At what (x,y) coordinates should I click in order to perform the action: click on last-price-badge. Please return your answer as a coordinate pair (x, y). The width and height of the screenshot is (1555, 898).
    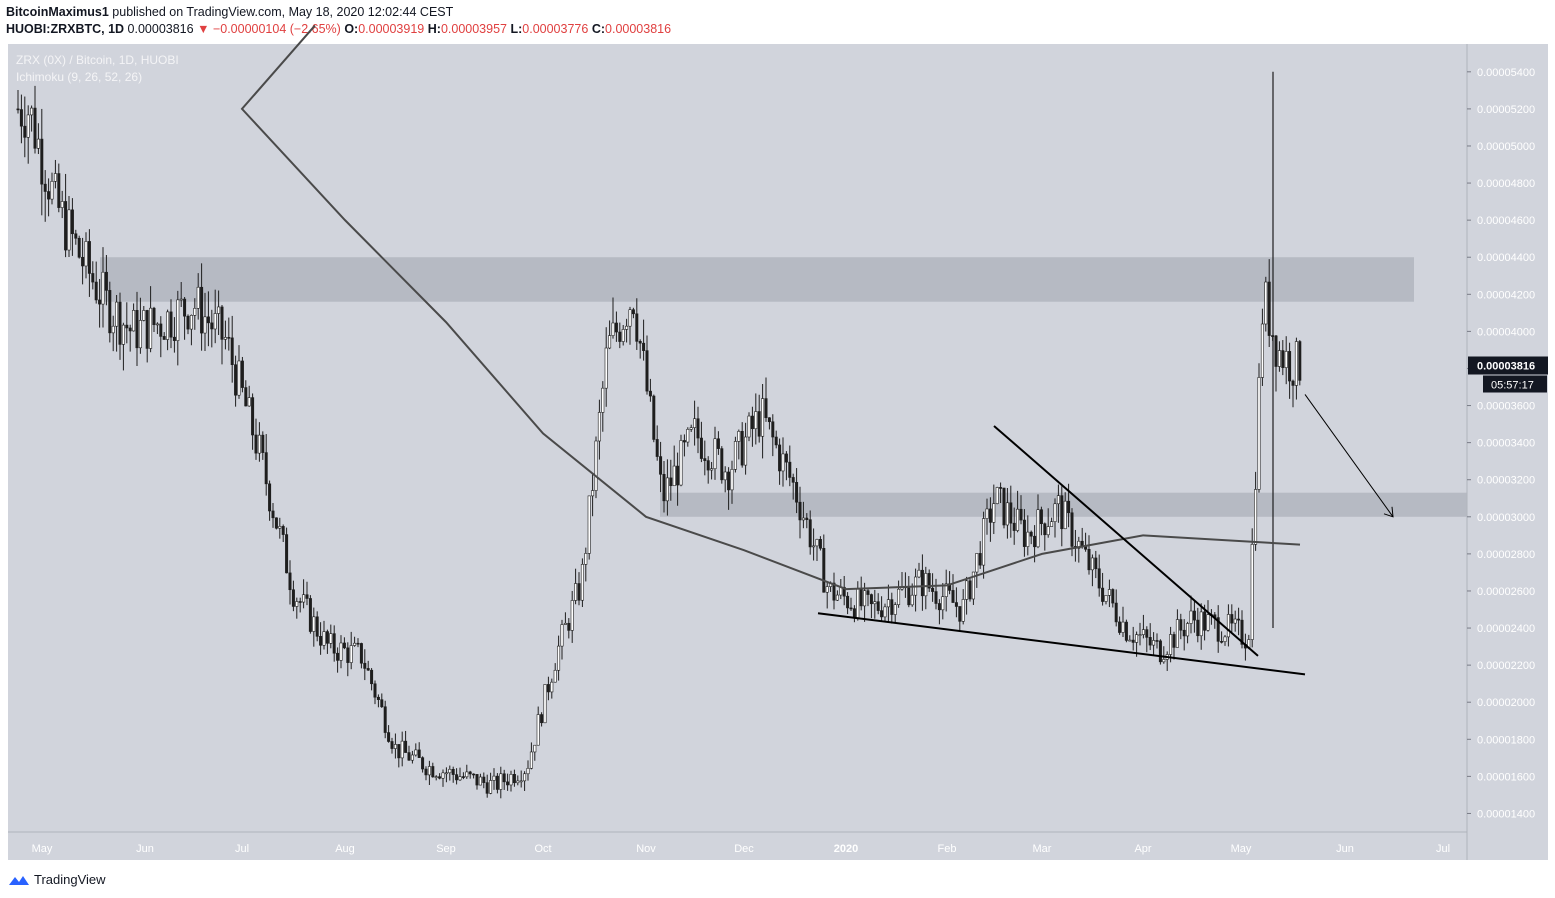
    Looking at the image, I should click on (1508, 365).